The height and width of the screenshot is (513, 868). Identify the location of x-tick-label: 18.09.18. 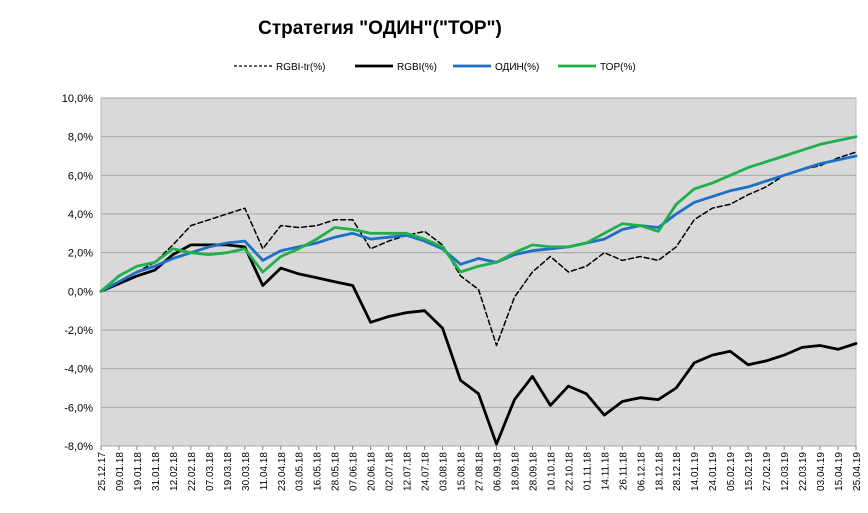
(515, 471).